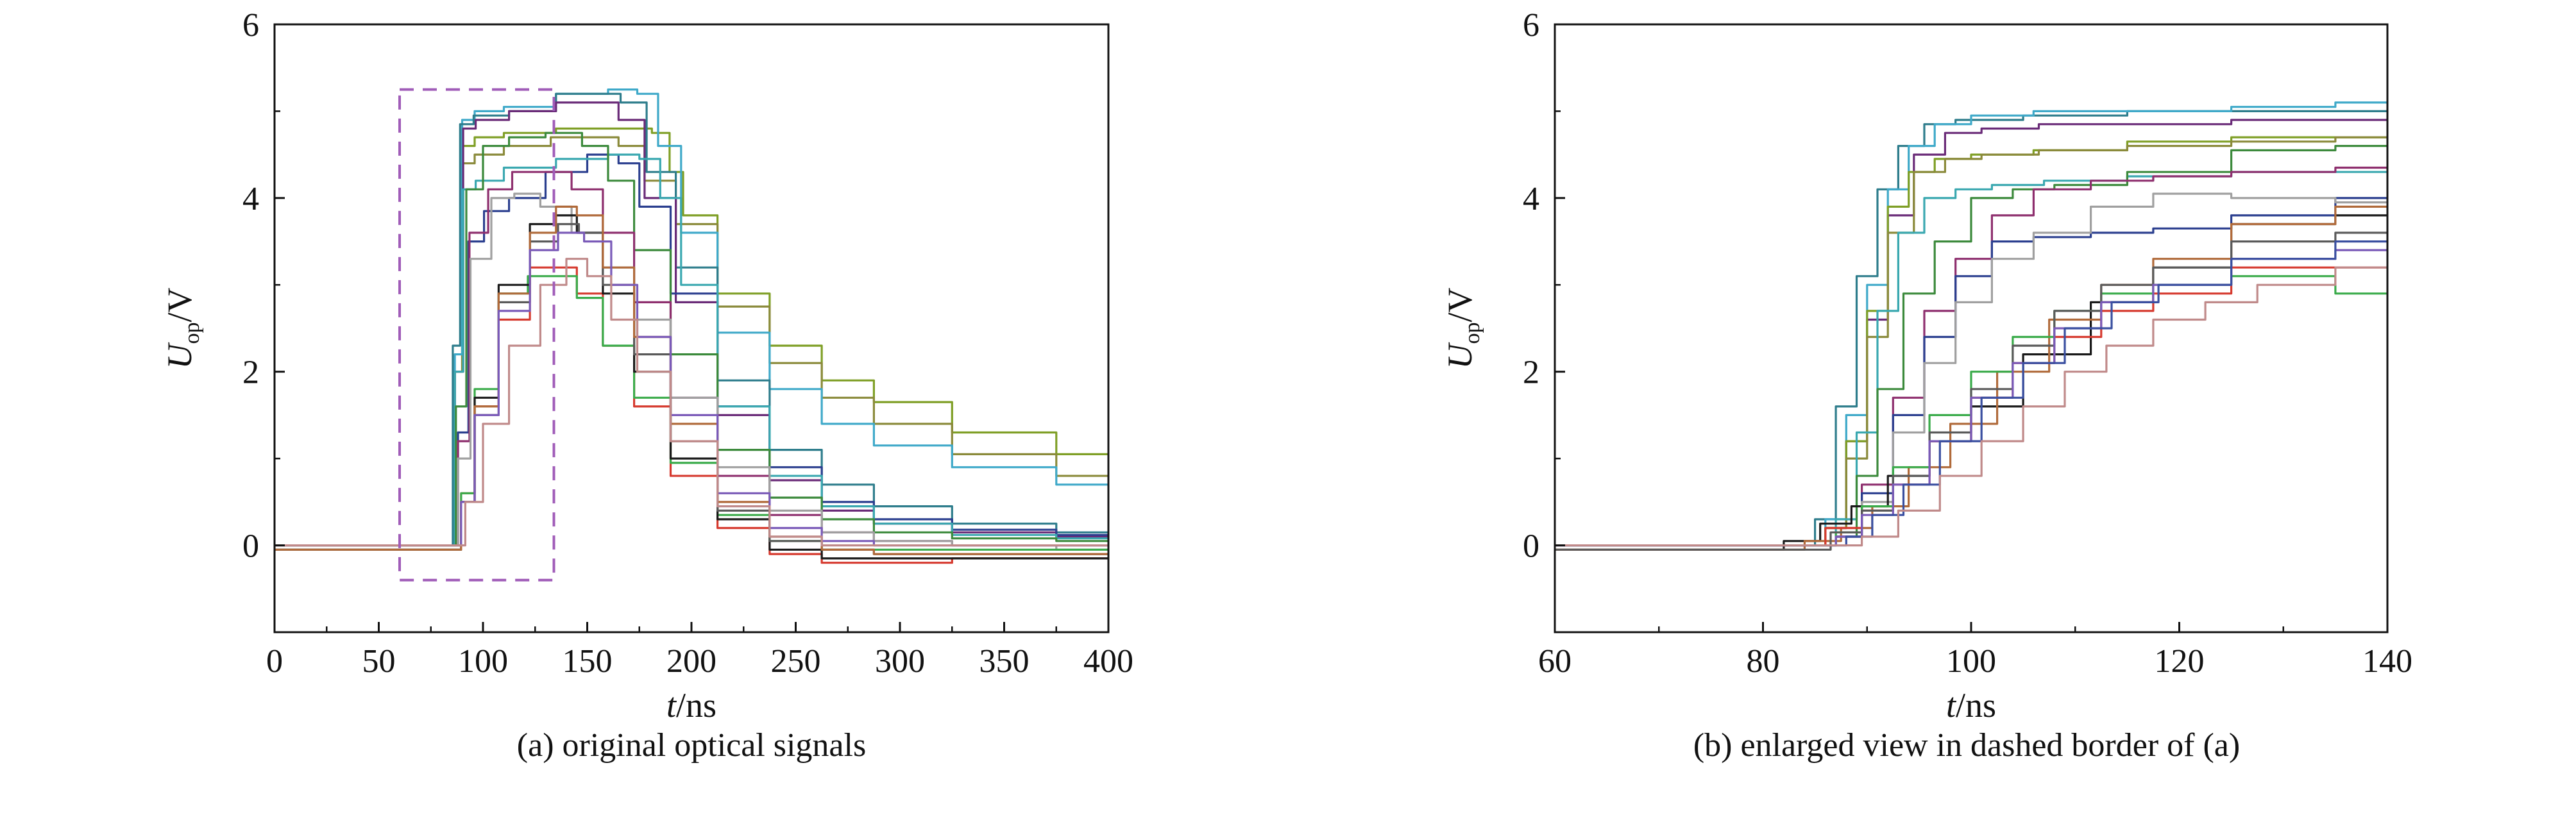  I want to click on chart-b-ytick-label-6: 6, so click(1531, 25).